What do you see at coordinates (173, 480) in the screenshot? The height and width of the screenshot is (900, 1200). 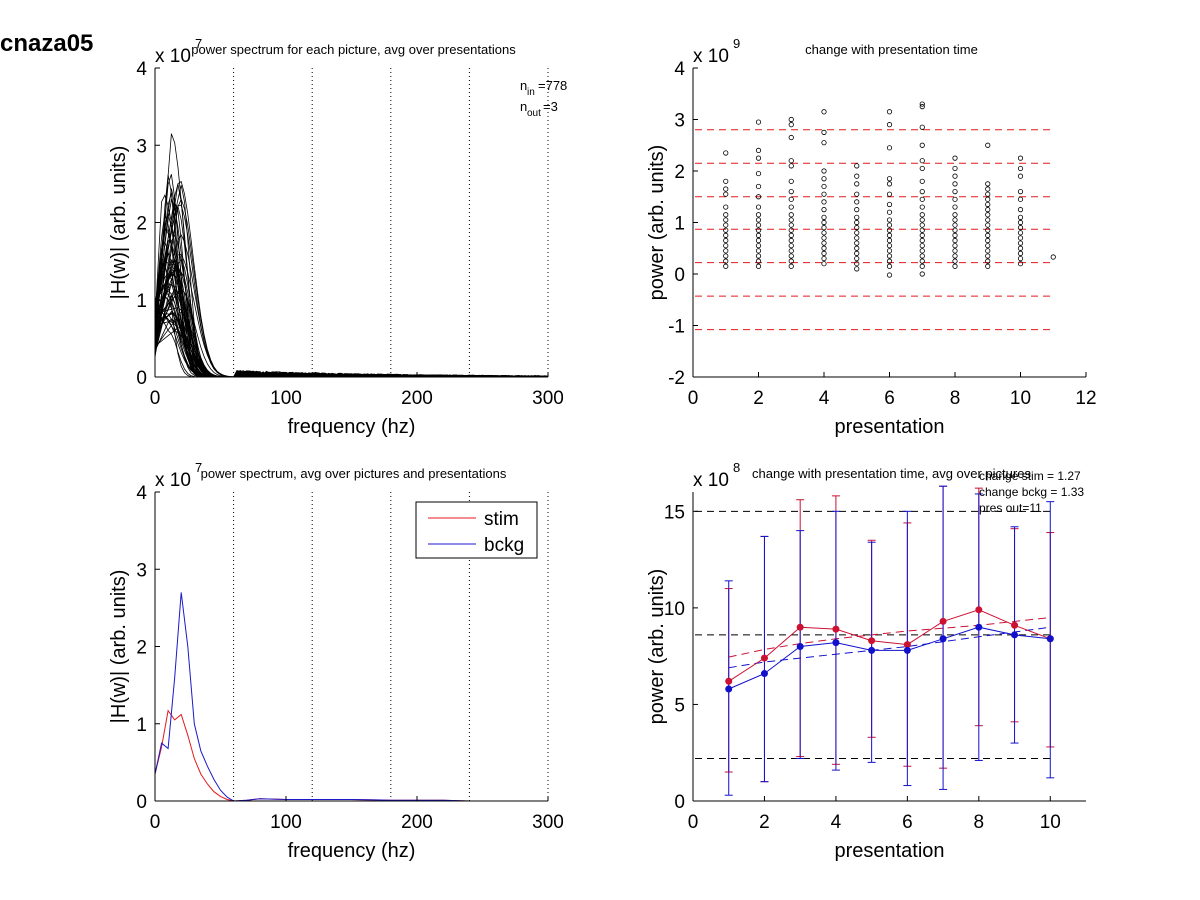 I see `p3-exponent-base: x 10` at bounding box center [173, 480].